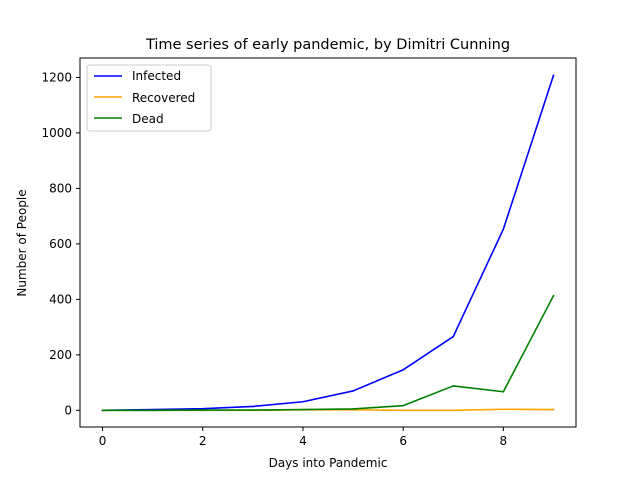 The image size is (640, 484). I want to click on y-tick-label: 400, so click(60, 299).